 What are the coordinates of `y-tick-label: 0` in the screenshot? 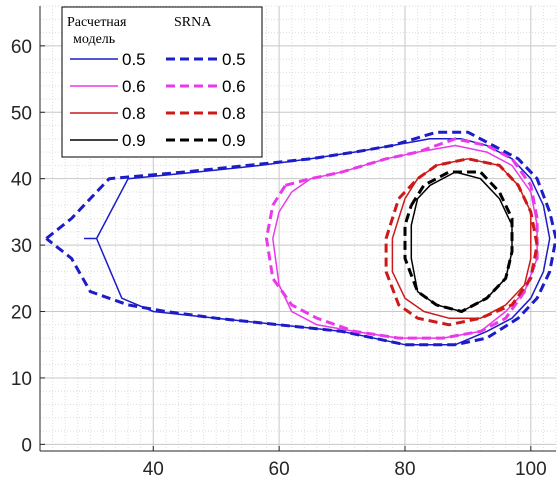 It's located at (26, 445).